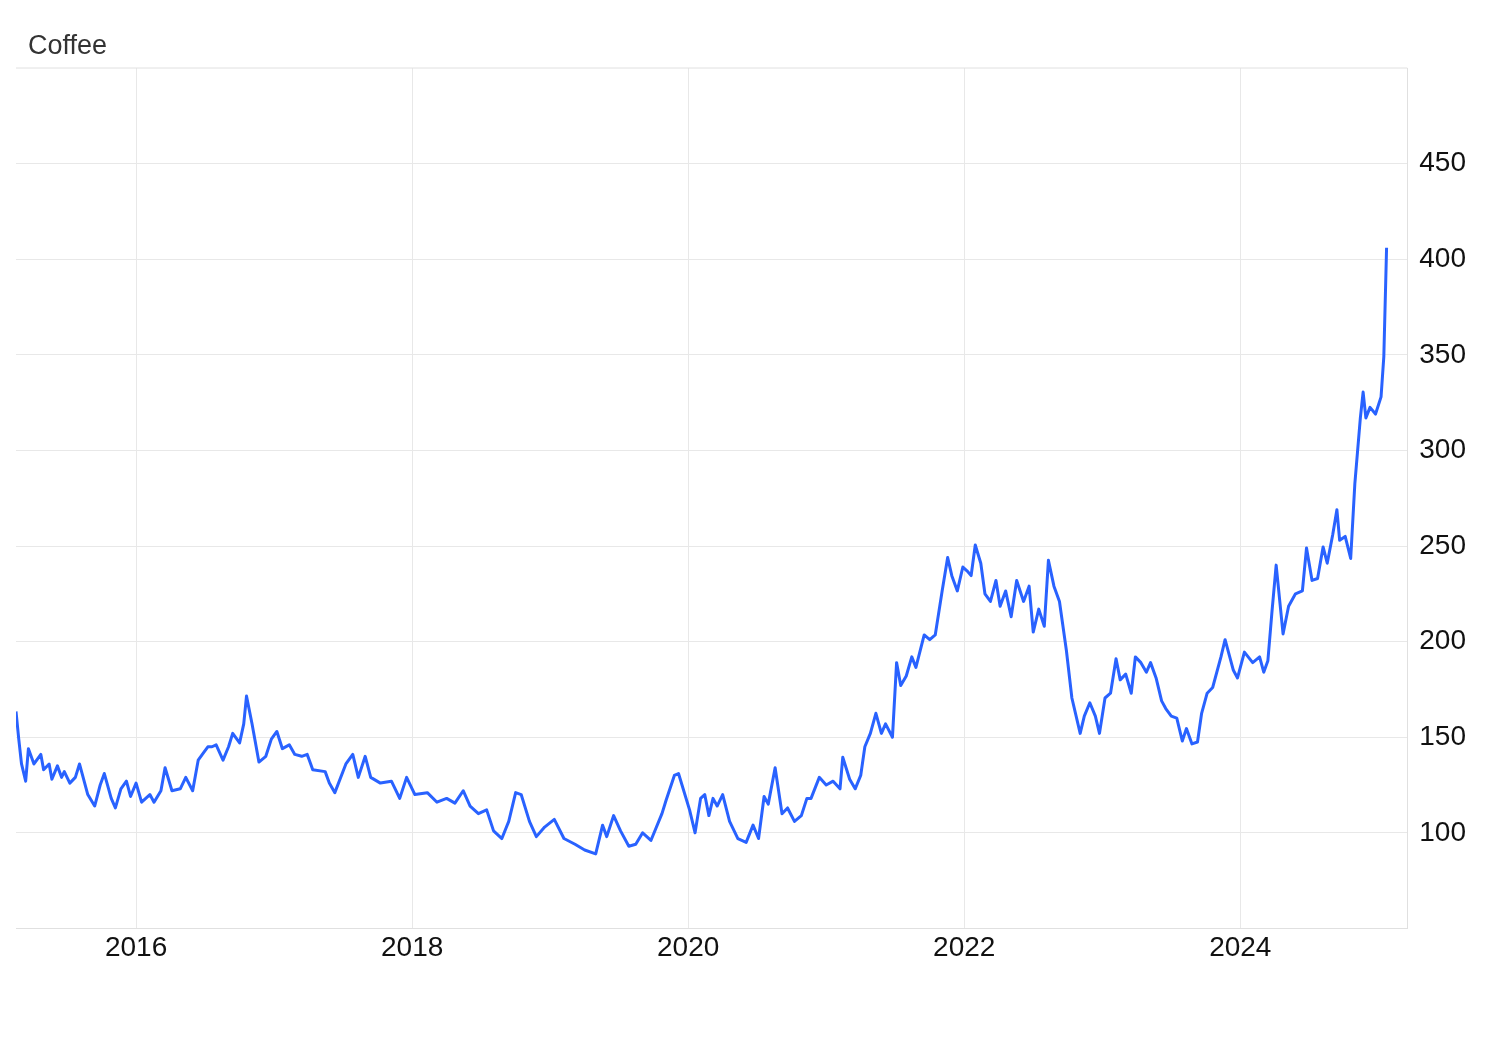  I want to click on chart-title: Coffee, so click(68, 45).